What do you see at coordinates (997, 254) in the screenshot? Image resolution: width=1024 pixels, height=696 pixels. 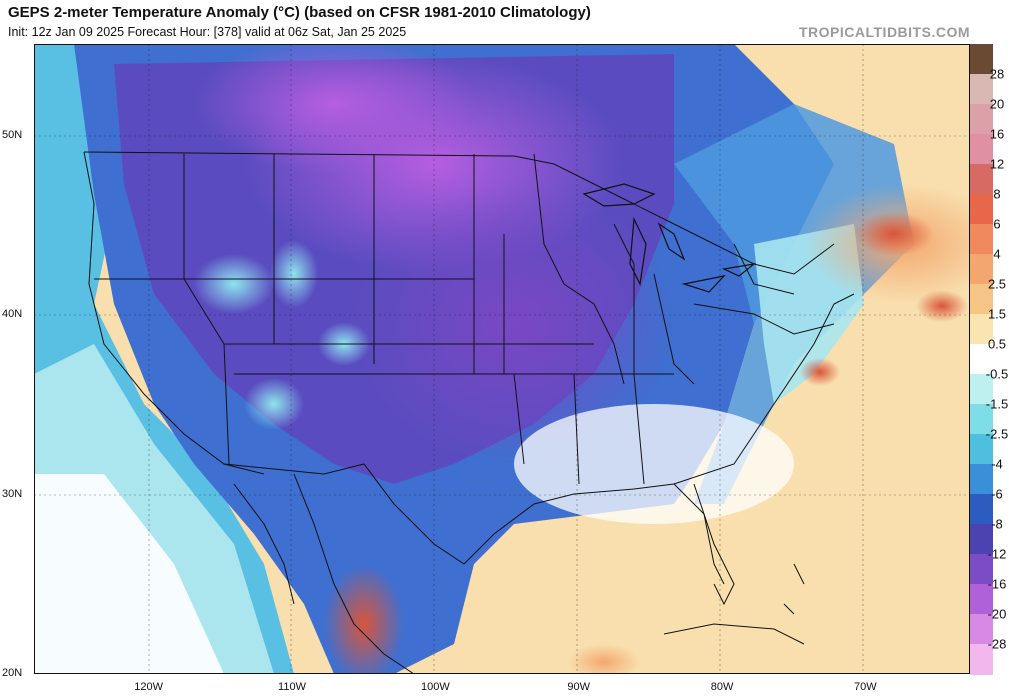 I see `color-scale-label: 4` at bounding box center [997, 254].